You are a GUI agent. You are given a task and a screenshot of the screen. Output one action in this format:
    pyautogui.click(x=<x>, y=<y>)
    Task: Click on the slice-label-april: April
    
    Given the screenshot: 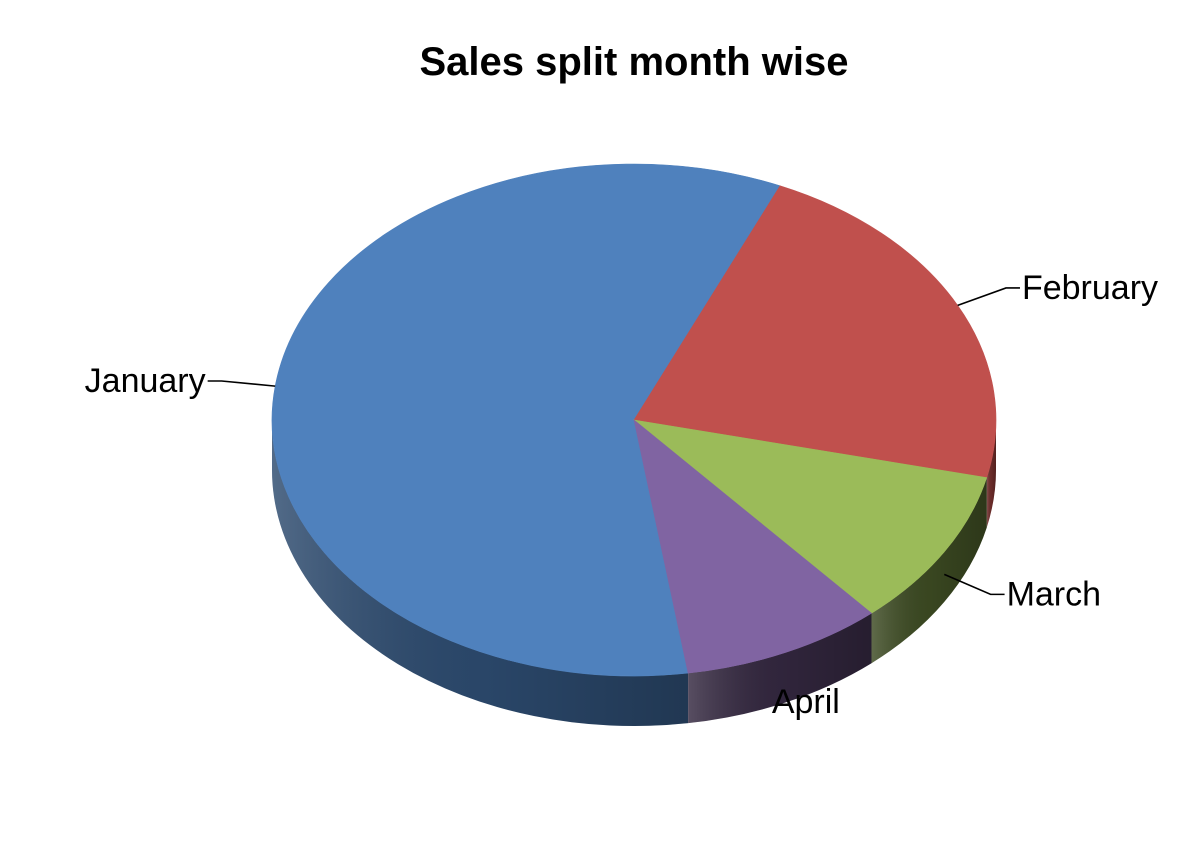 What is the action you would take?
    pyautogui.click(x=806, y=702)
    